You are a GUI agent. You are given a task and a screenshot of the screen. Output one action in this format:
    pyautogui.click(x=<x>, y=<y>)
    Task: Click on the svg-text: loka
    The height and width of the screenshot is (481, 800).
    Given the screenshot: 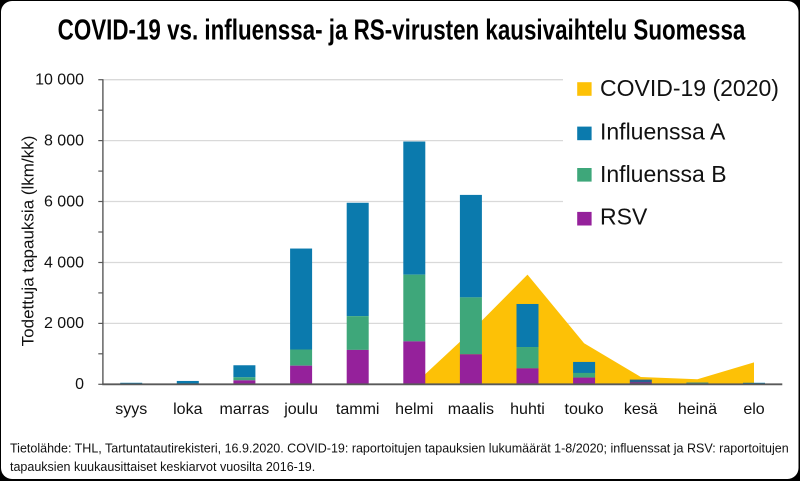 What is the action you would take?
    pyautogui.click(x=187, y=409)
    